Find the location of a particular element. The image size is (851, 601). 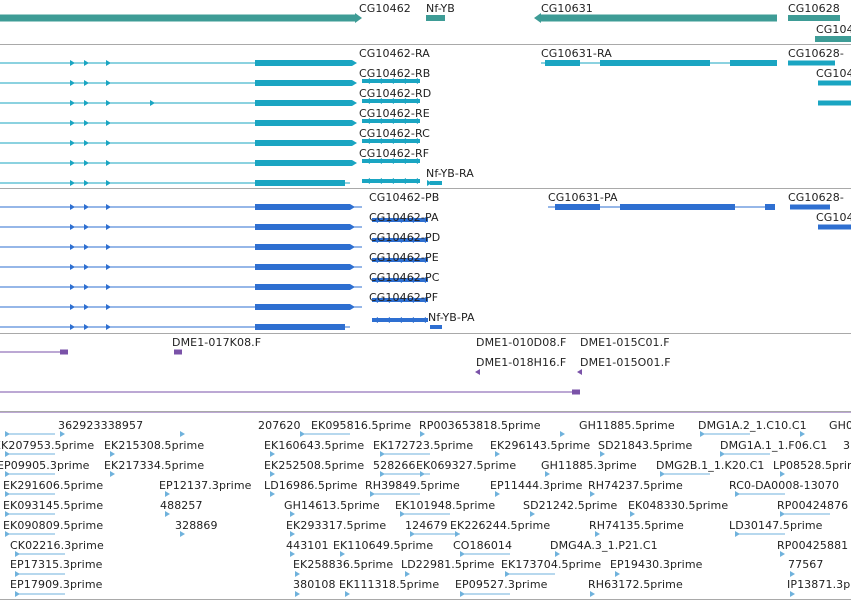

est-label: RH63172.5prime is located at coordinates (635, 584).